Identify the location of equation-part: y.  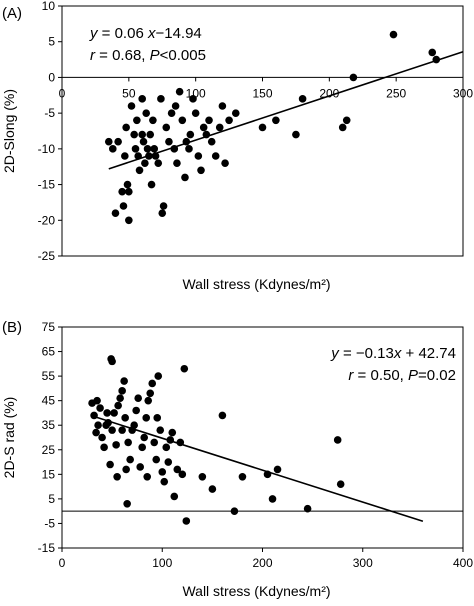
(94, 33).